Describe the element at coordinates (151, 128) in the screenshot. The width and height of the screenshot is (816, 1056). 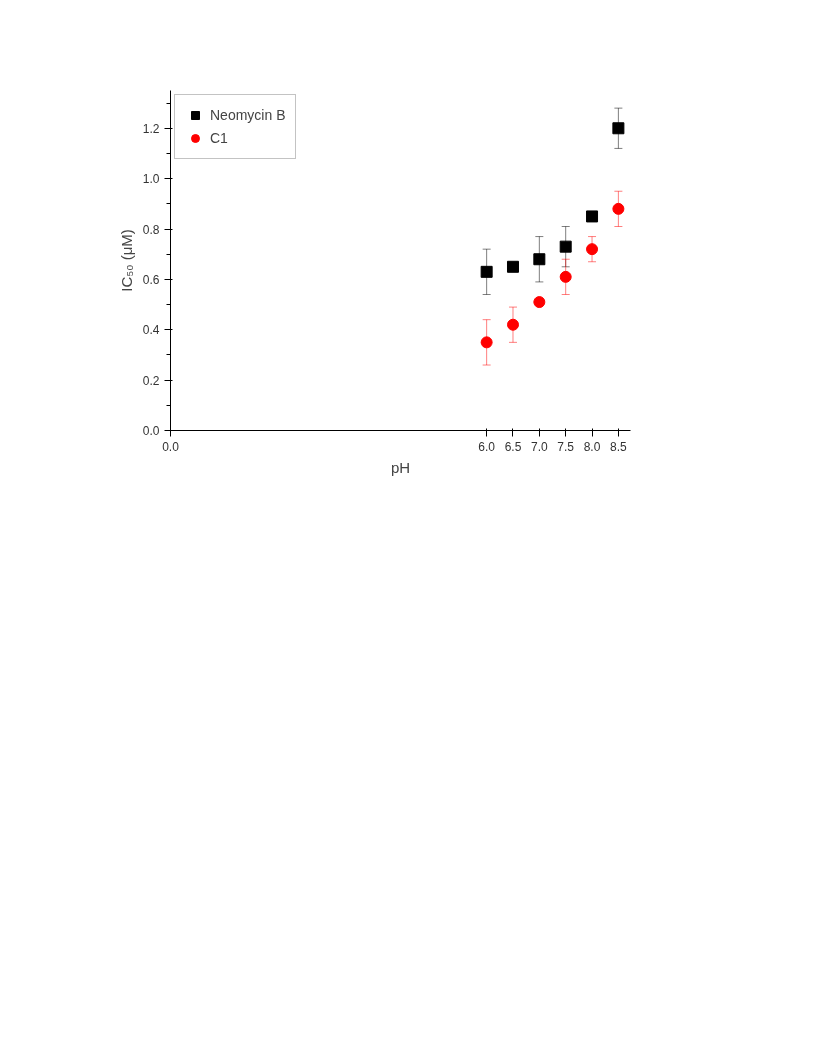
I see `y-tick-label: 1.2` at that location.